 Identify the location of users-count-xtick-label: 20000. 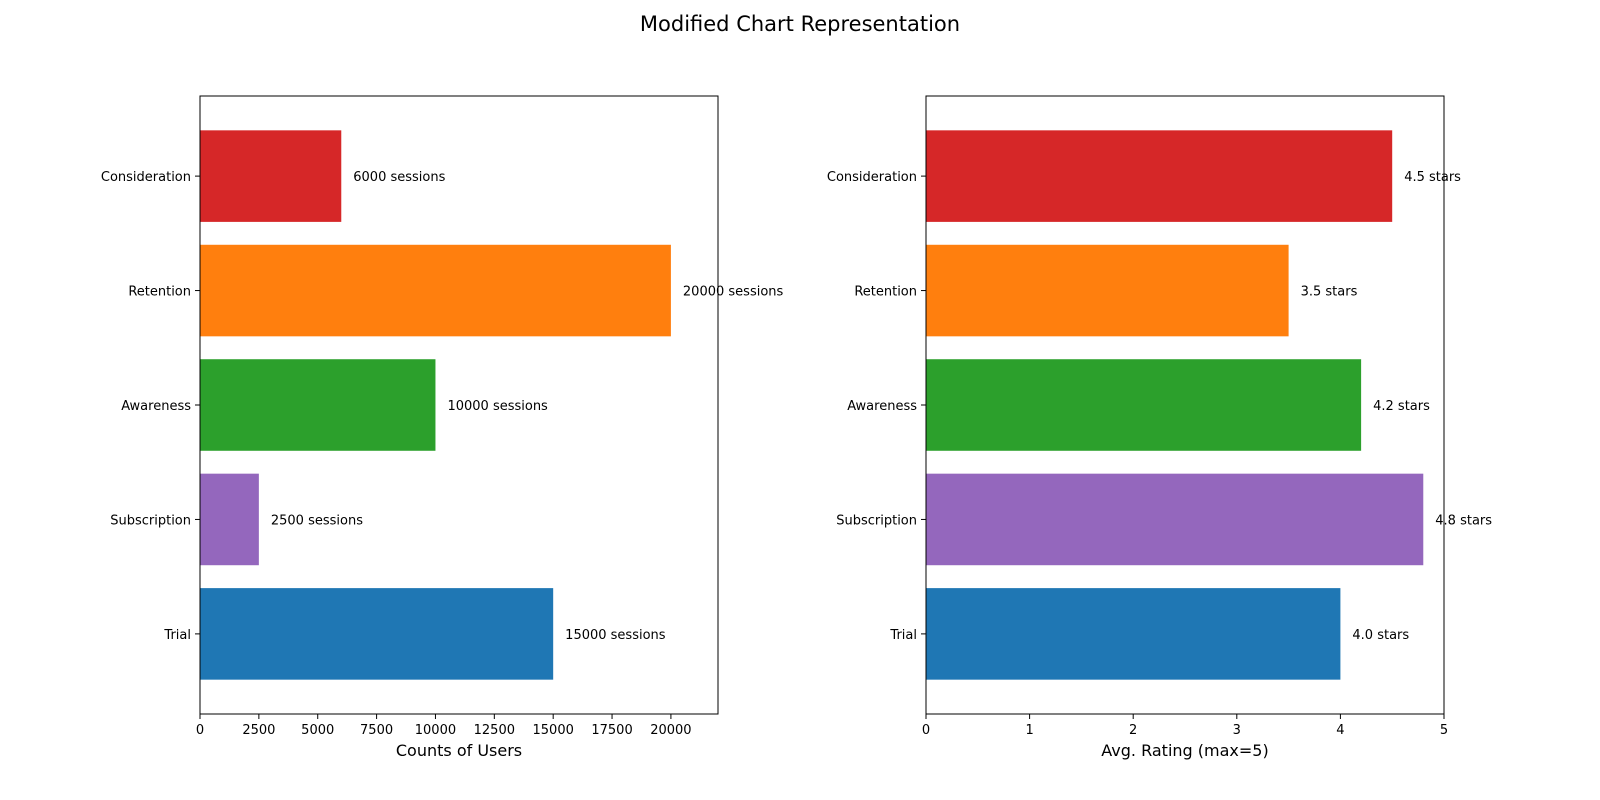
(670, 730).